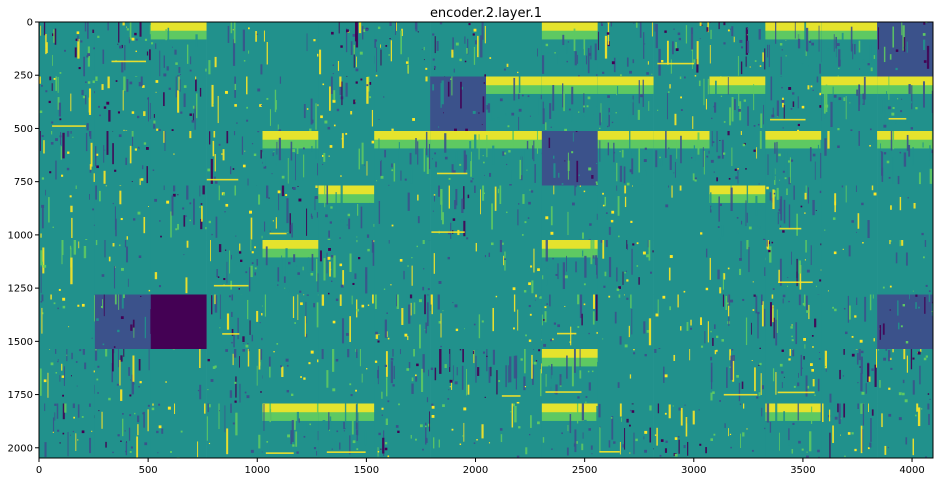  Describe the element at coordinates (20, 448) in the screenshot. I see `y-tick-label: 2000` at that location.